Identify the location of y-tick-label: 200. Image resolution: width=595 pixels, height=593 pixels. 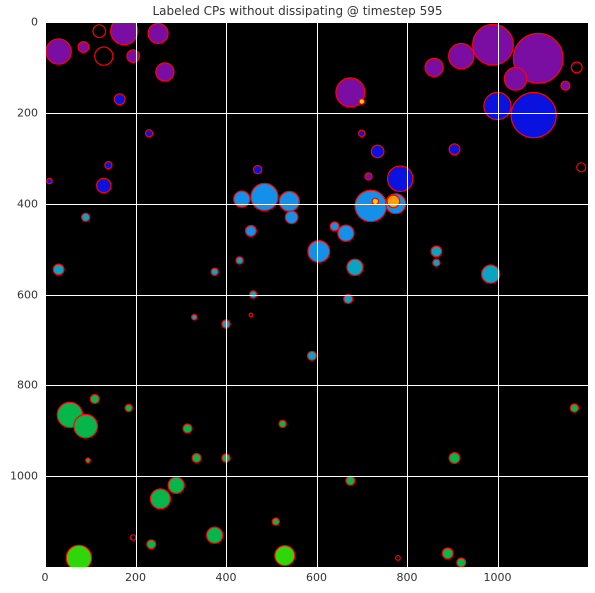
(27, 113).